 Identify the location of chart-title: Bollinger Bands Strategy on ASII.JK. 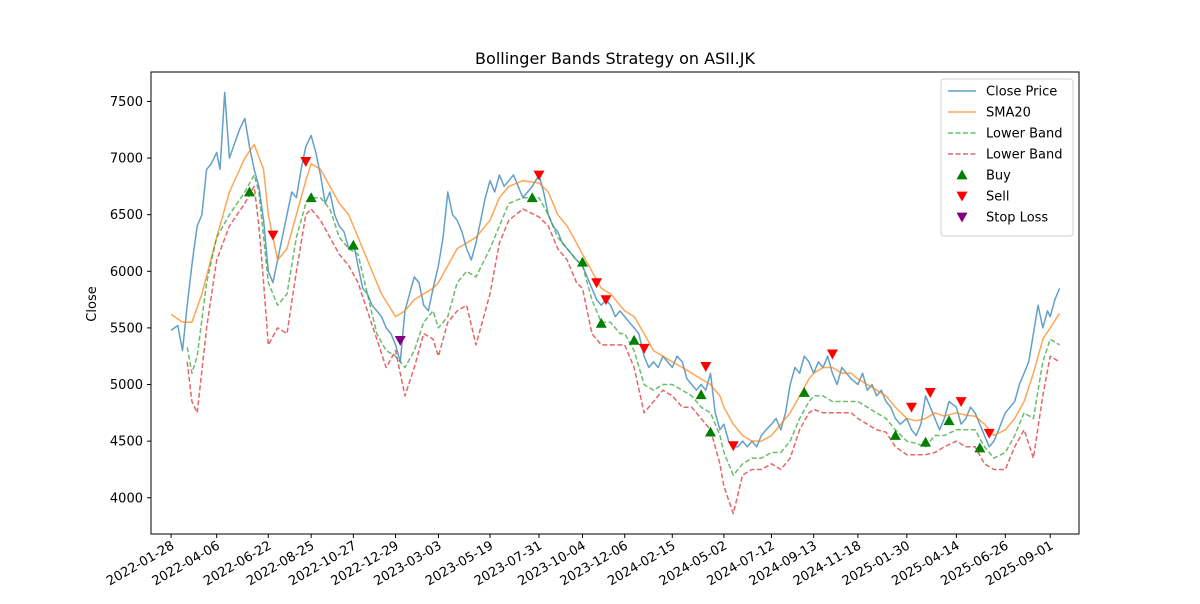
(615, 58).